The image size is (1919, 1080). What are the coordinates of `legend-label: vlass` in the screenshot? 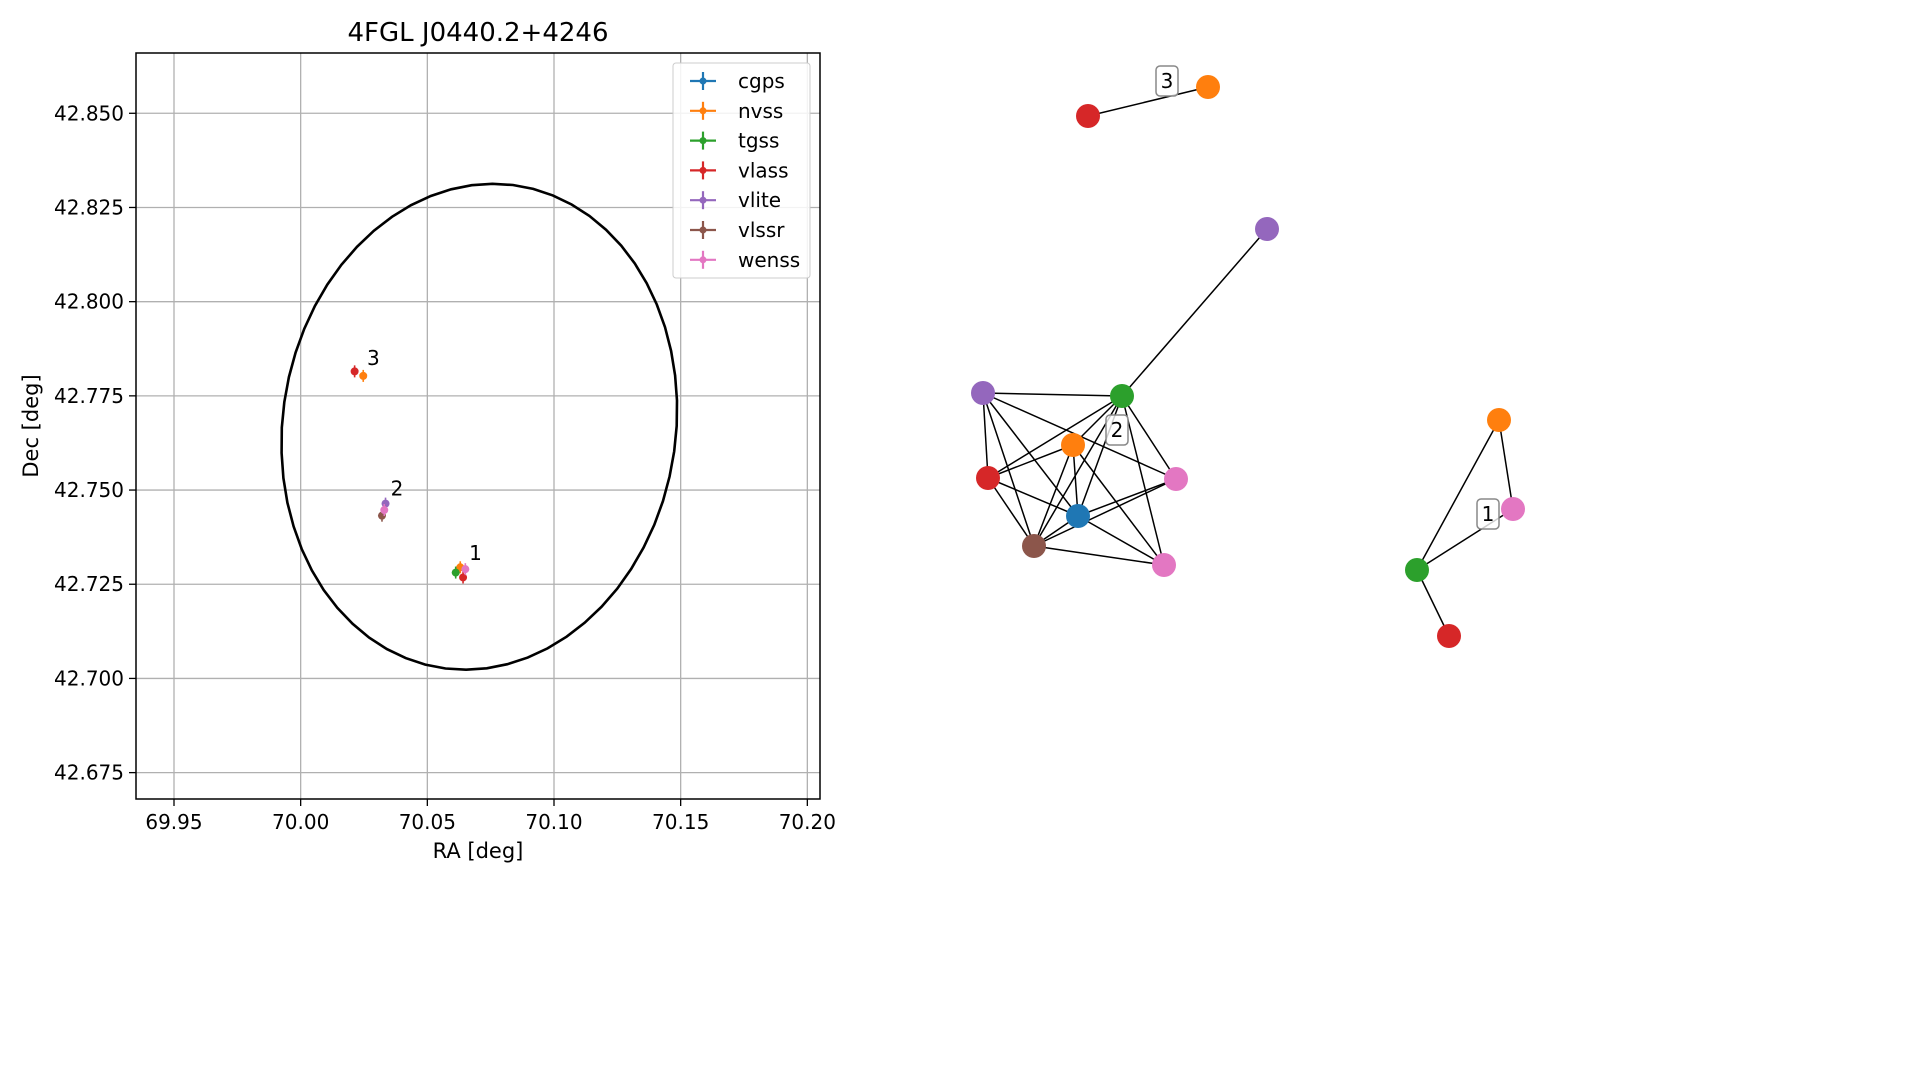 It's located at (763, 170).